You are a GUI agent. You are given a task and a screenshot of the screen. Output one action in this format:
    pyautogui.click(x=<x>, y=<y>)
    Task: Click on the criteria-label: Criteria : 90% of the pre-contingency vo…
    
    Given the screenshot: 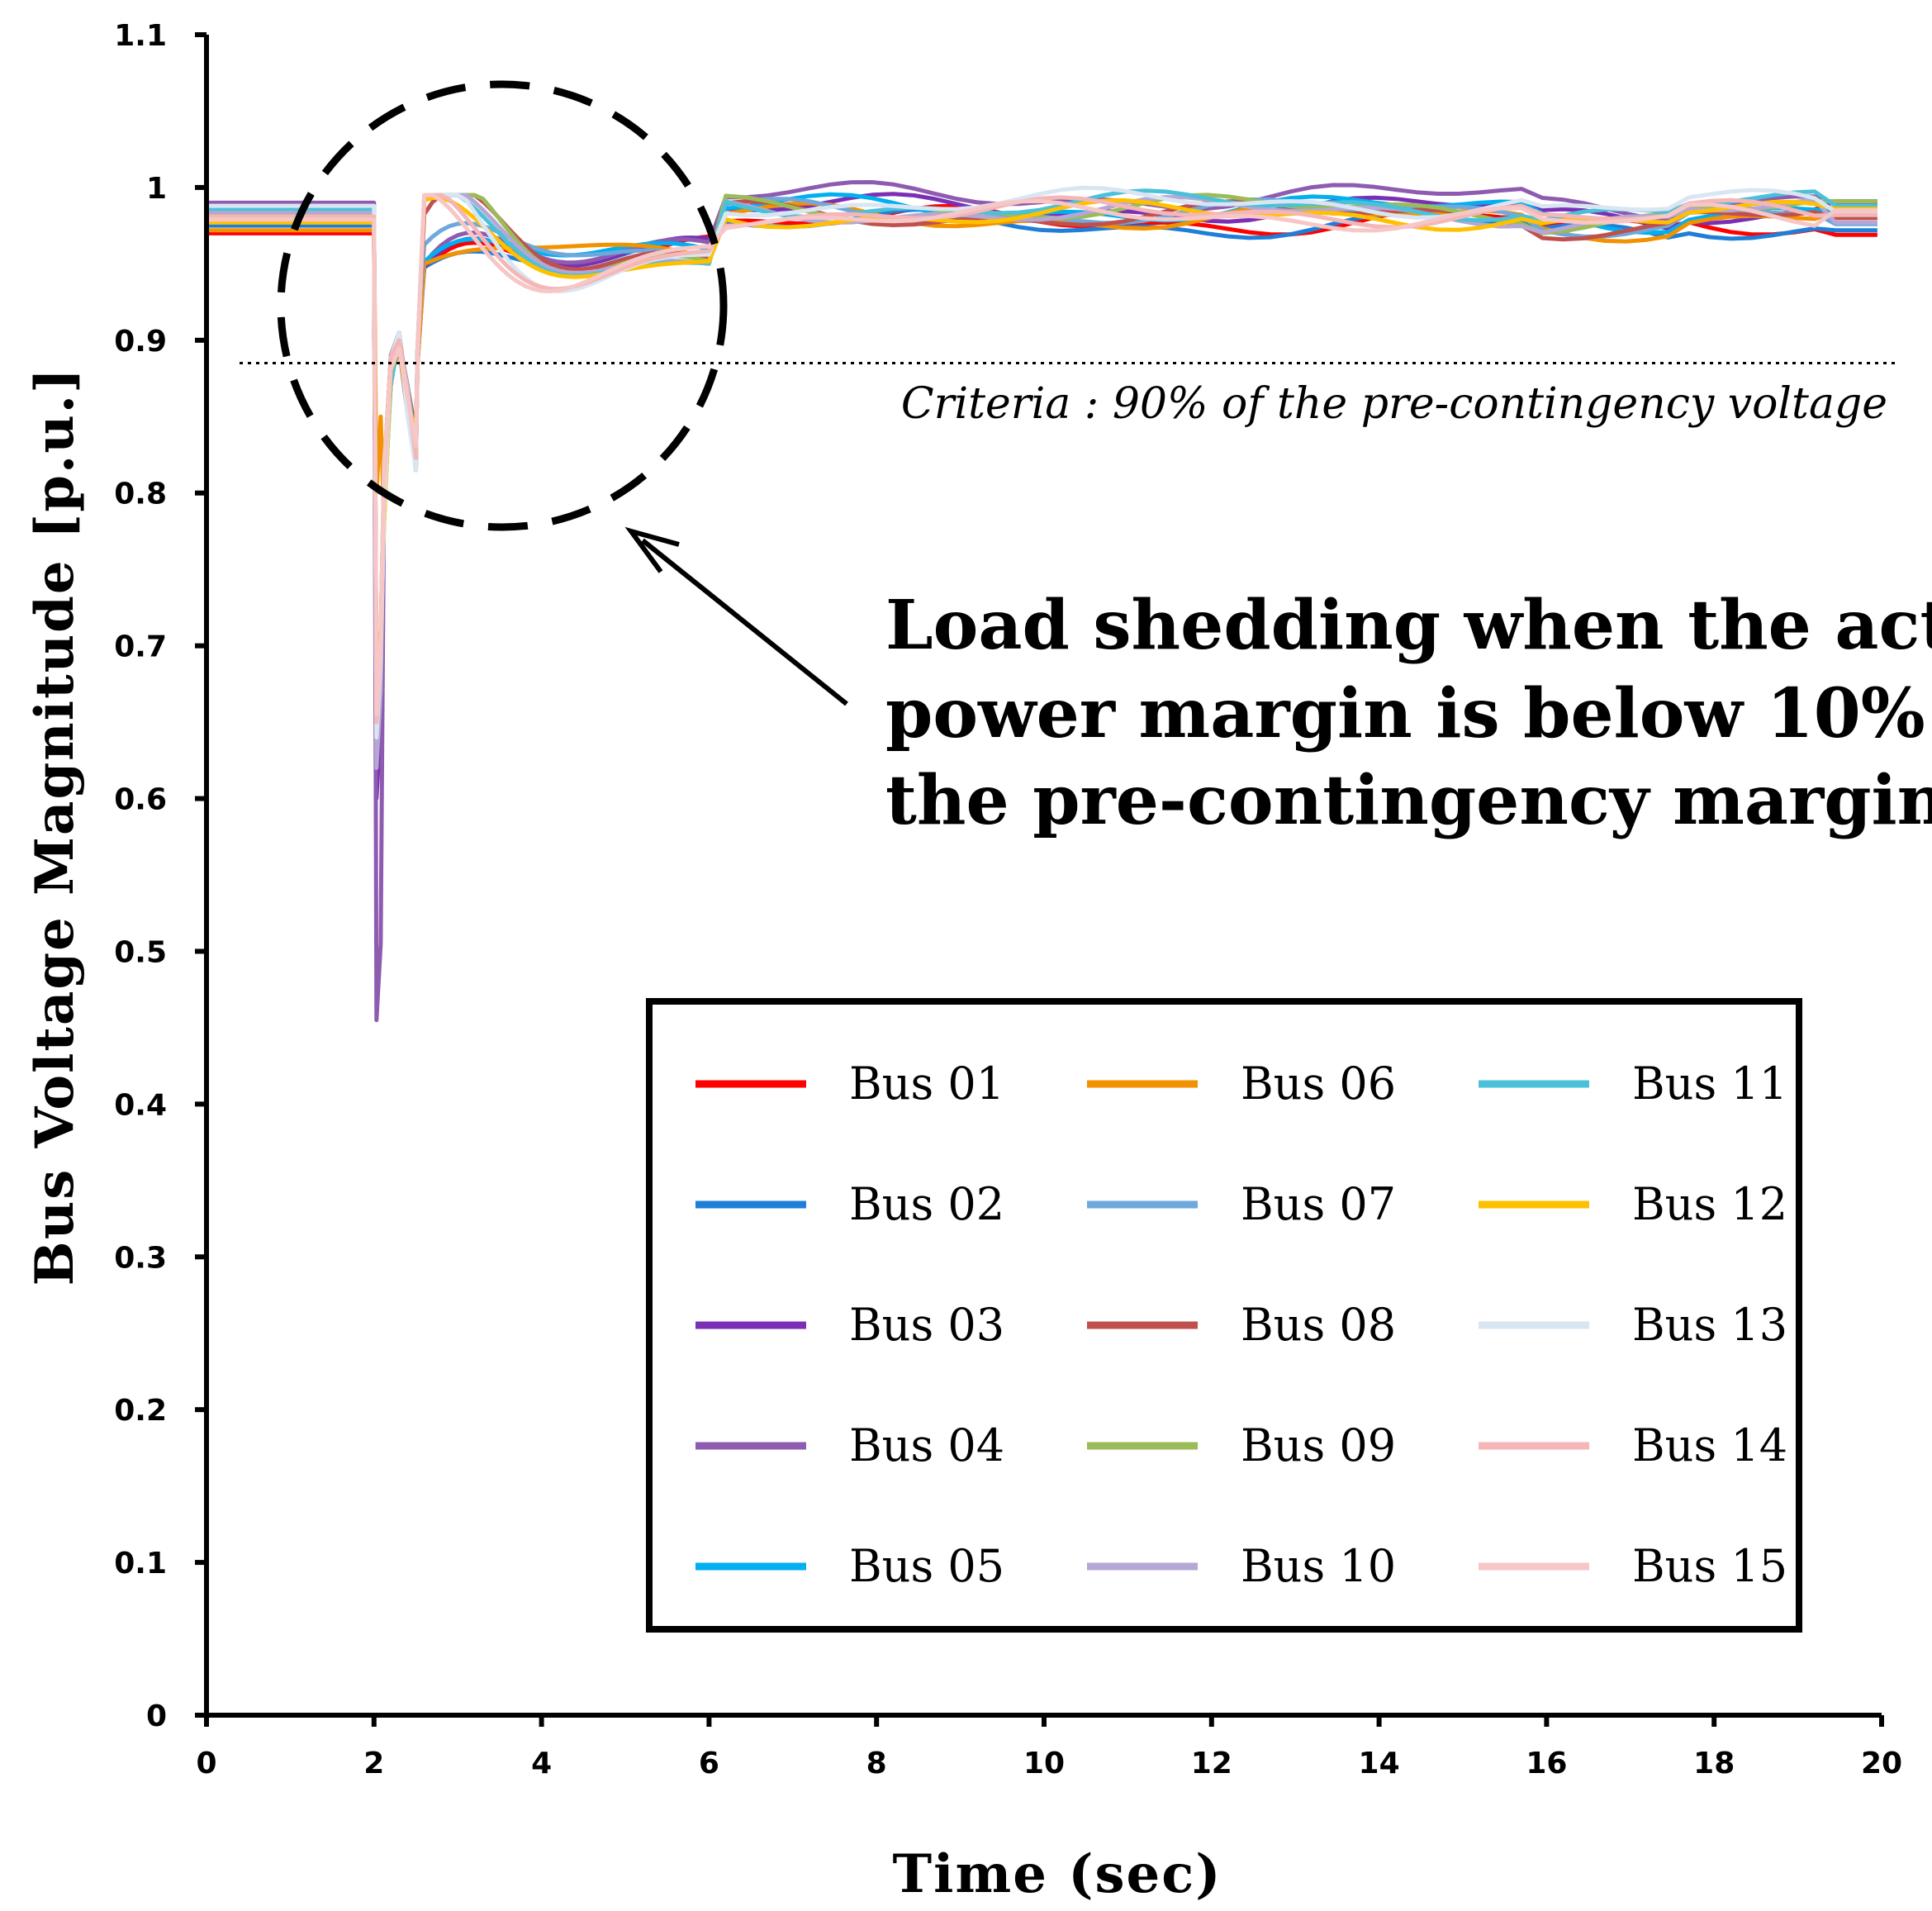 What is the action you would take?
    pyautogui.click(x=1394, y=404)
    